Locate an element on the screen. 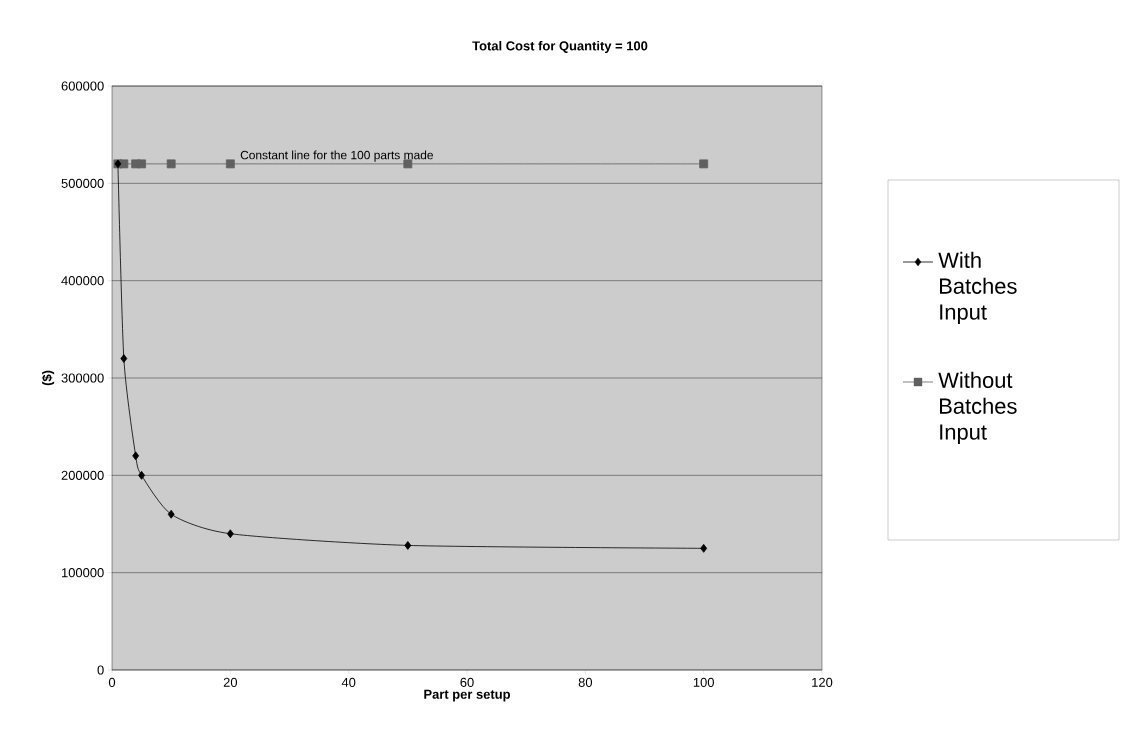 This screenshot has width=1121, height=736. x-tick-label: 20 is located at coordinates (230, 682).